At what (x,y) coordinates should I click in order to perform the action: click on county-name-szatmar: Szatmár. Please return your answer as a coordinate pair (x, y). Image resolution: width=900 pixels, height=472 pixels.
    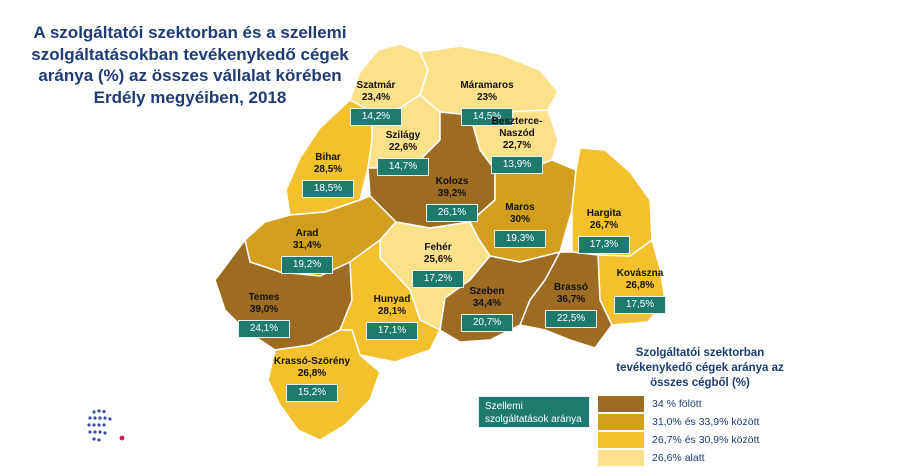
    Looking at the image, I should click on (376, 85).